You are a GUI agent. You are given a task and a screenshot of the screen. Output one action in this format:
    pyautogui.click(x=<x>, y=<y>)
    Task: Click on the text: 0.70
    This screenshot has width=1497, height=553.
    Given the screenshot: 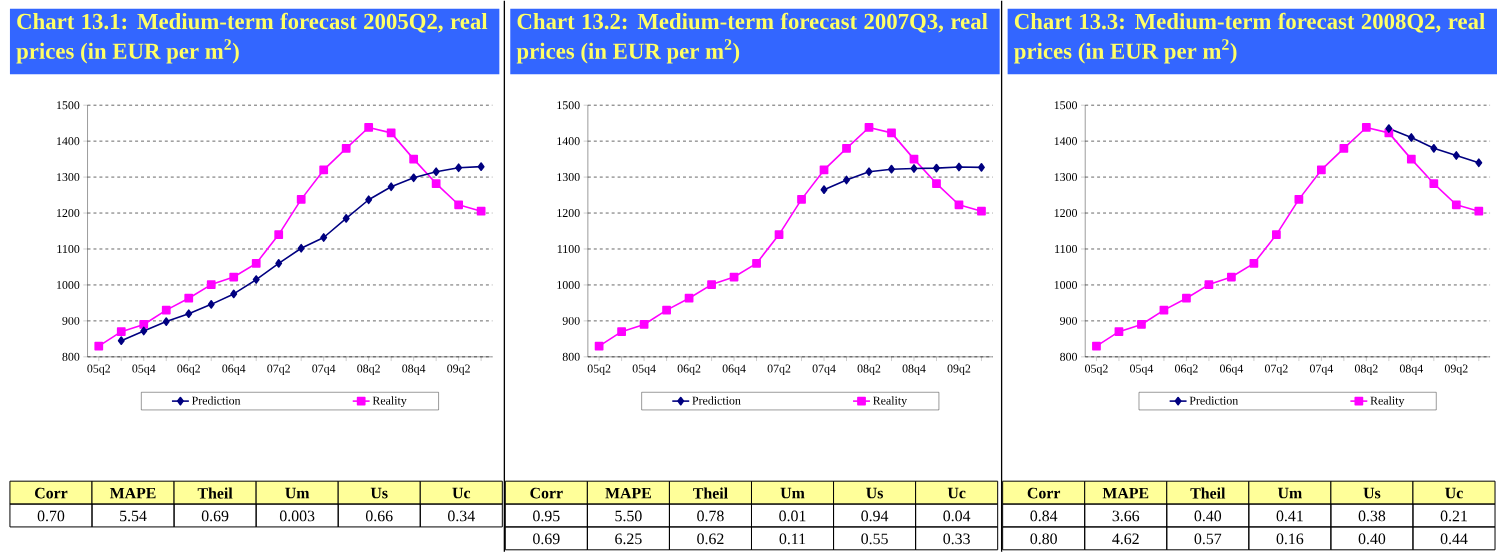 What is the action you would take?
    pyautogui.click(x=51, y=516)
    